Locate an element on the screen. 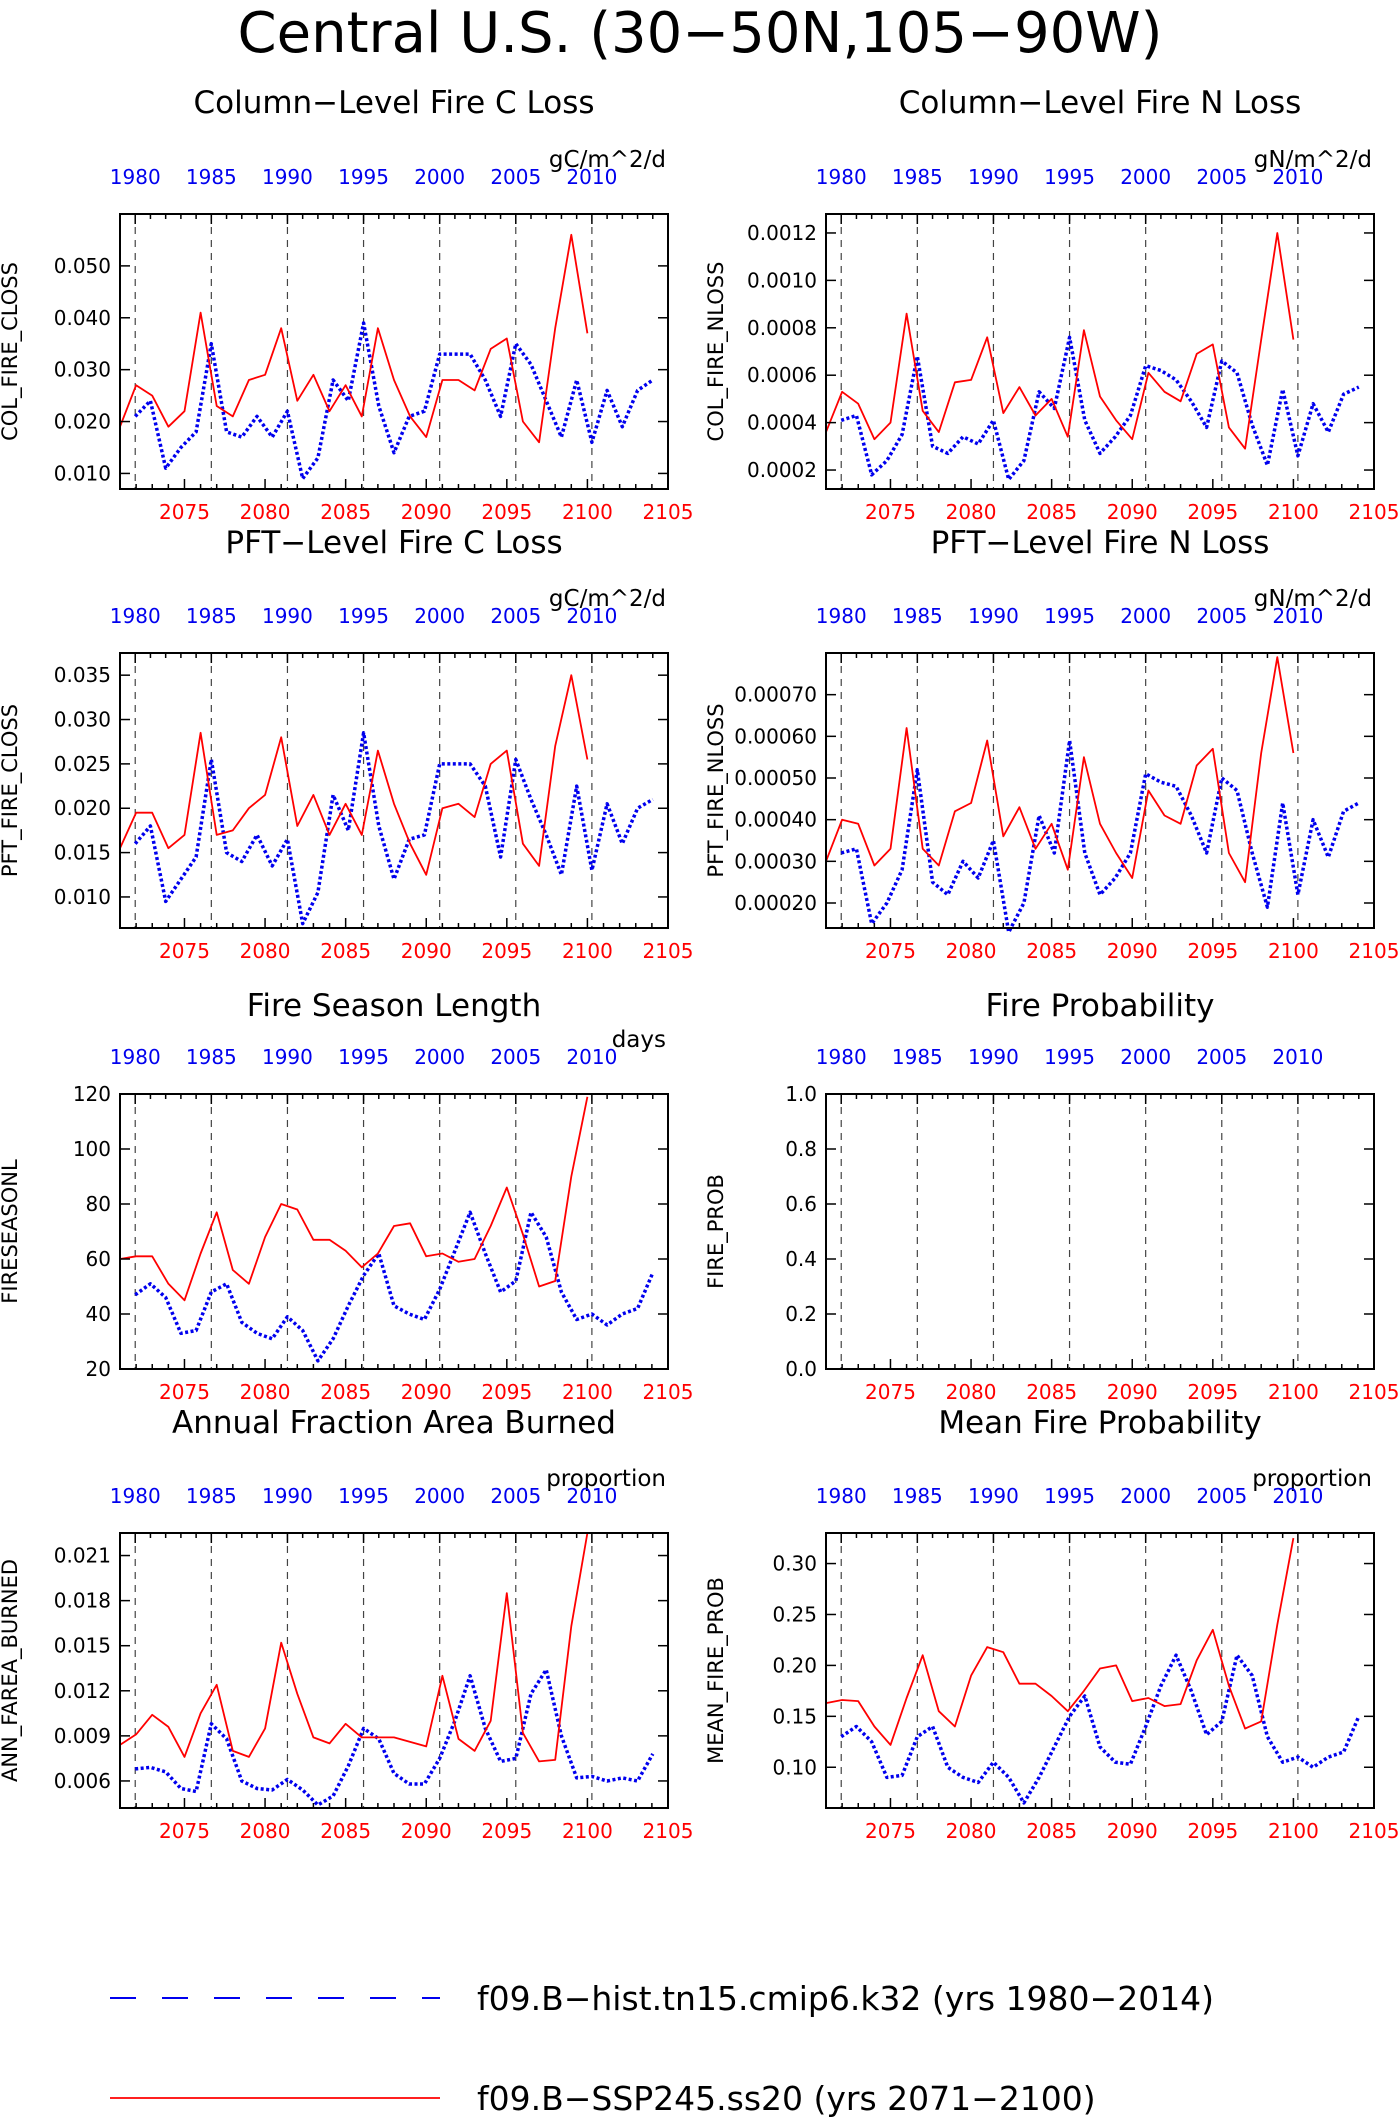 This screenshot has width=1400, height=2119. y-axis-label: FIRESEASONL is located at coordinates (11, 1231).